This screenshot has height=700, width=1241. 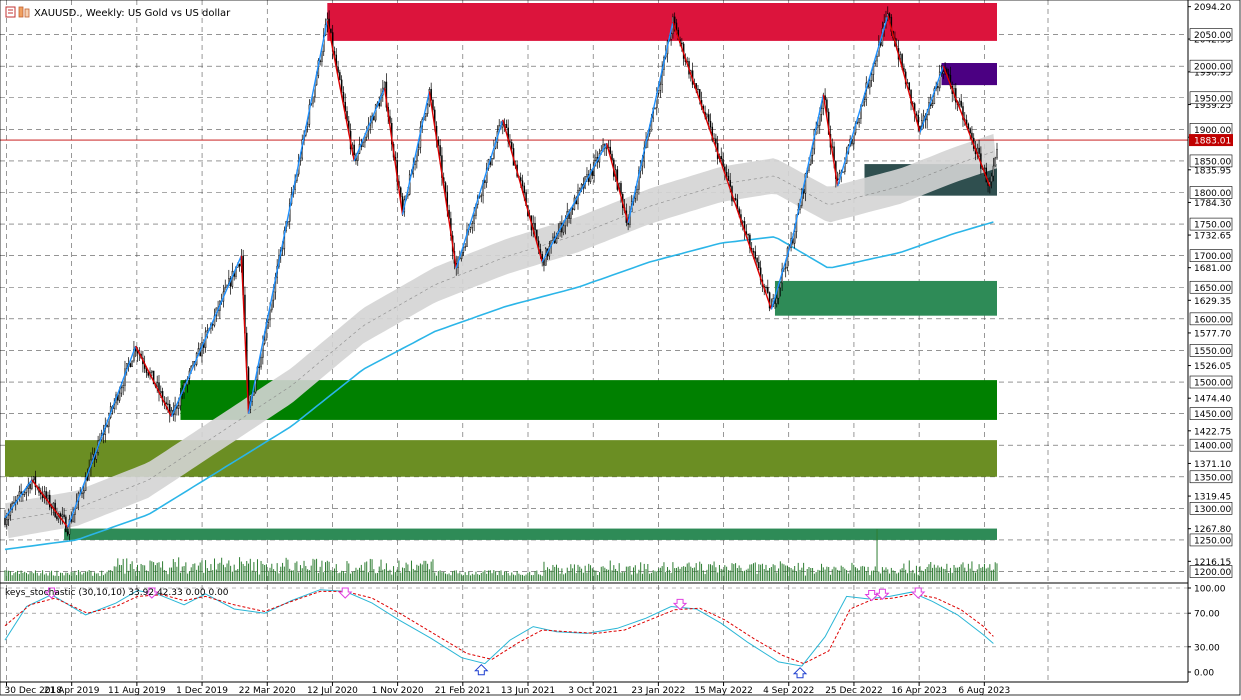 What do you see at coordinates (1212, 73) in the screenshot?
I see `price-tick-label: 1990.95` at bounding box center [1212, 73].